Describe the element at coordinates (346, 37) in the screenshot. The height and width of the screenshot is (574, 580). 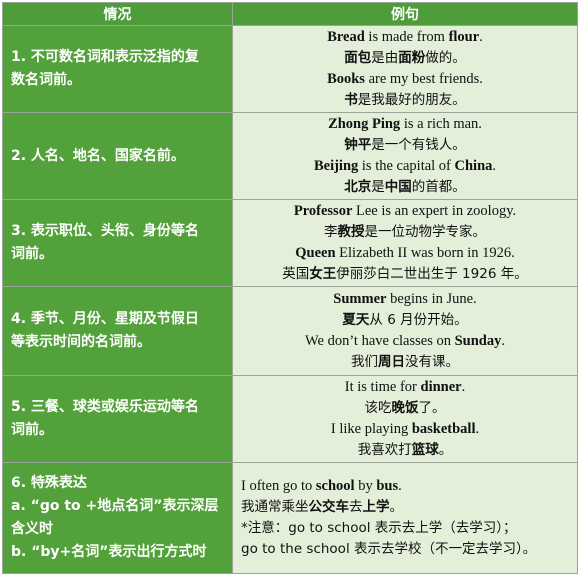
I see `highlighted-term: Bread` at that location.